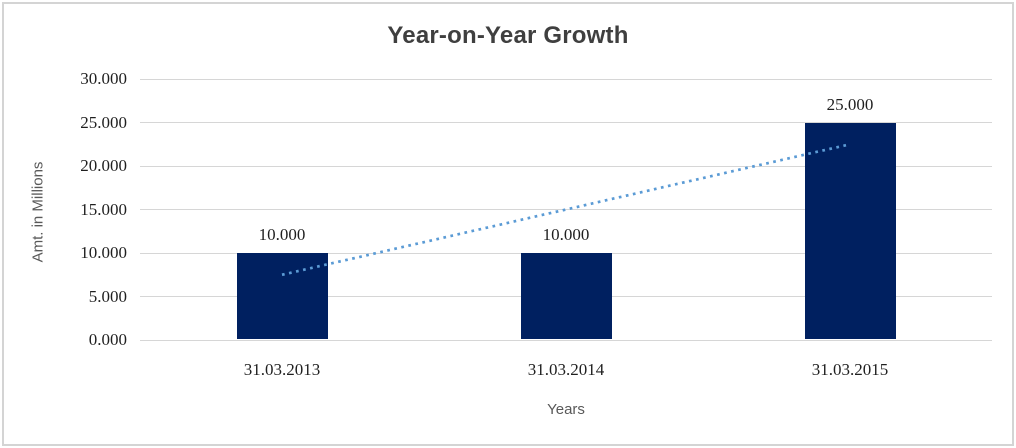 The image size is (1016, 448). Describe the element at coordinates (566, 369) in the screenshot. I see `x-tick-label: 31.03.2014` at that location.